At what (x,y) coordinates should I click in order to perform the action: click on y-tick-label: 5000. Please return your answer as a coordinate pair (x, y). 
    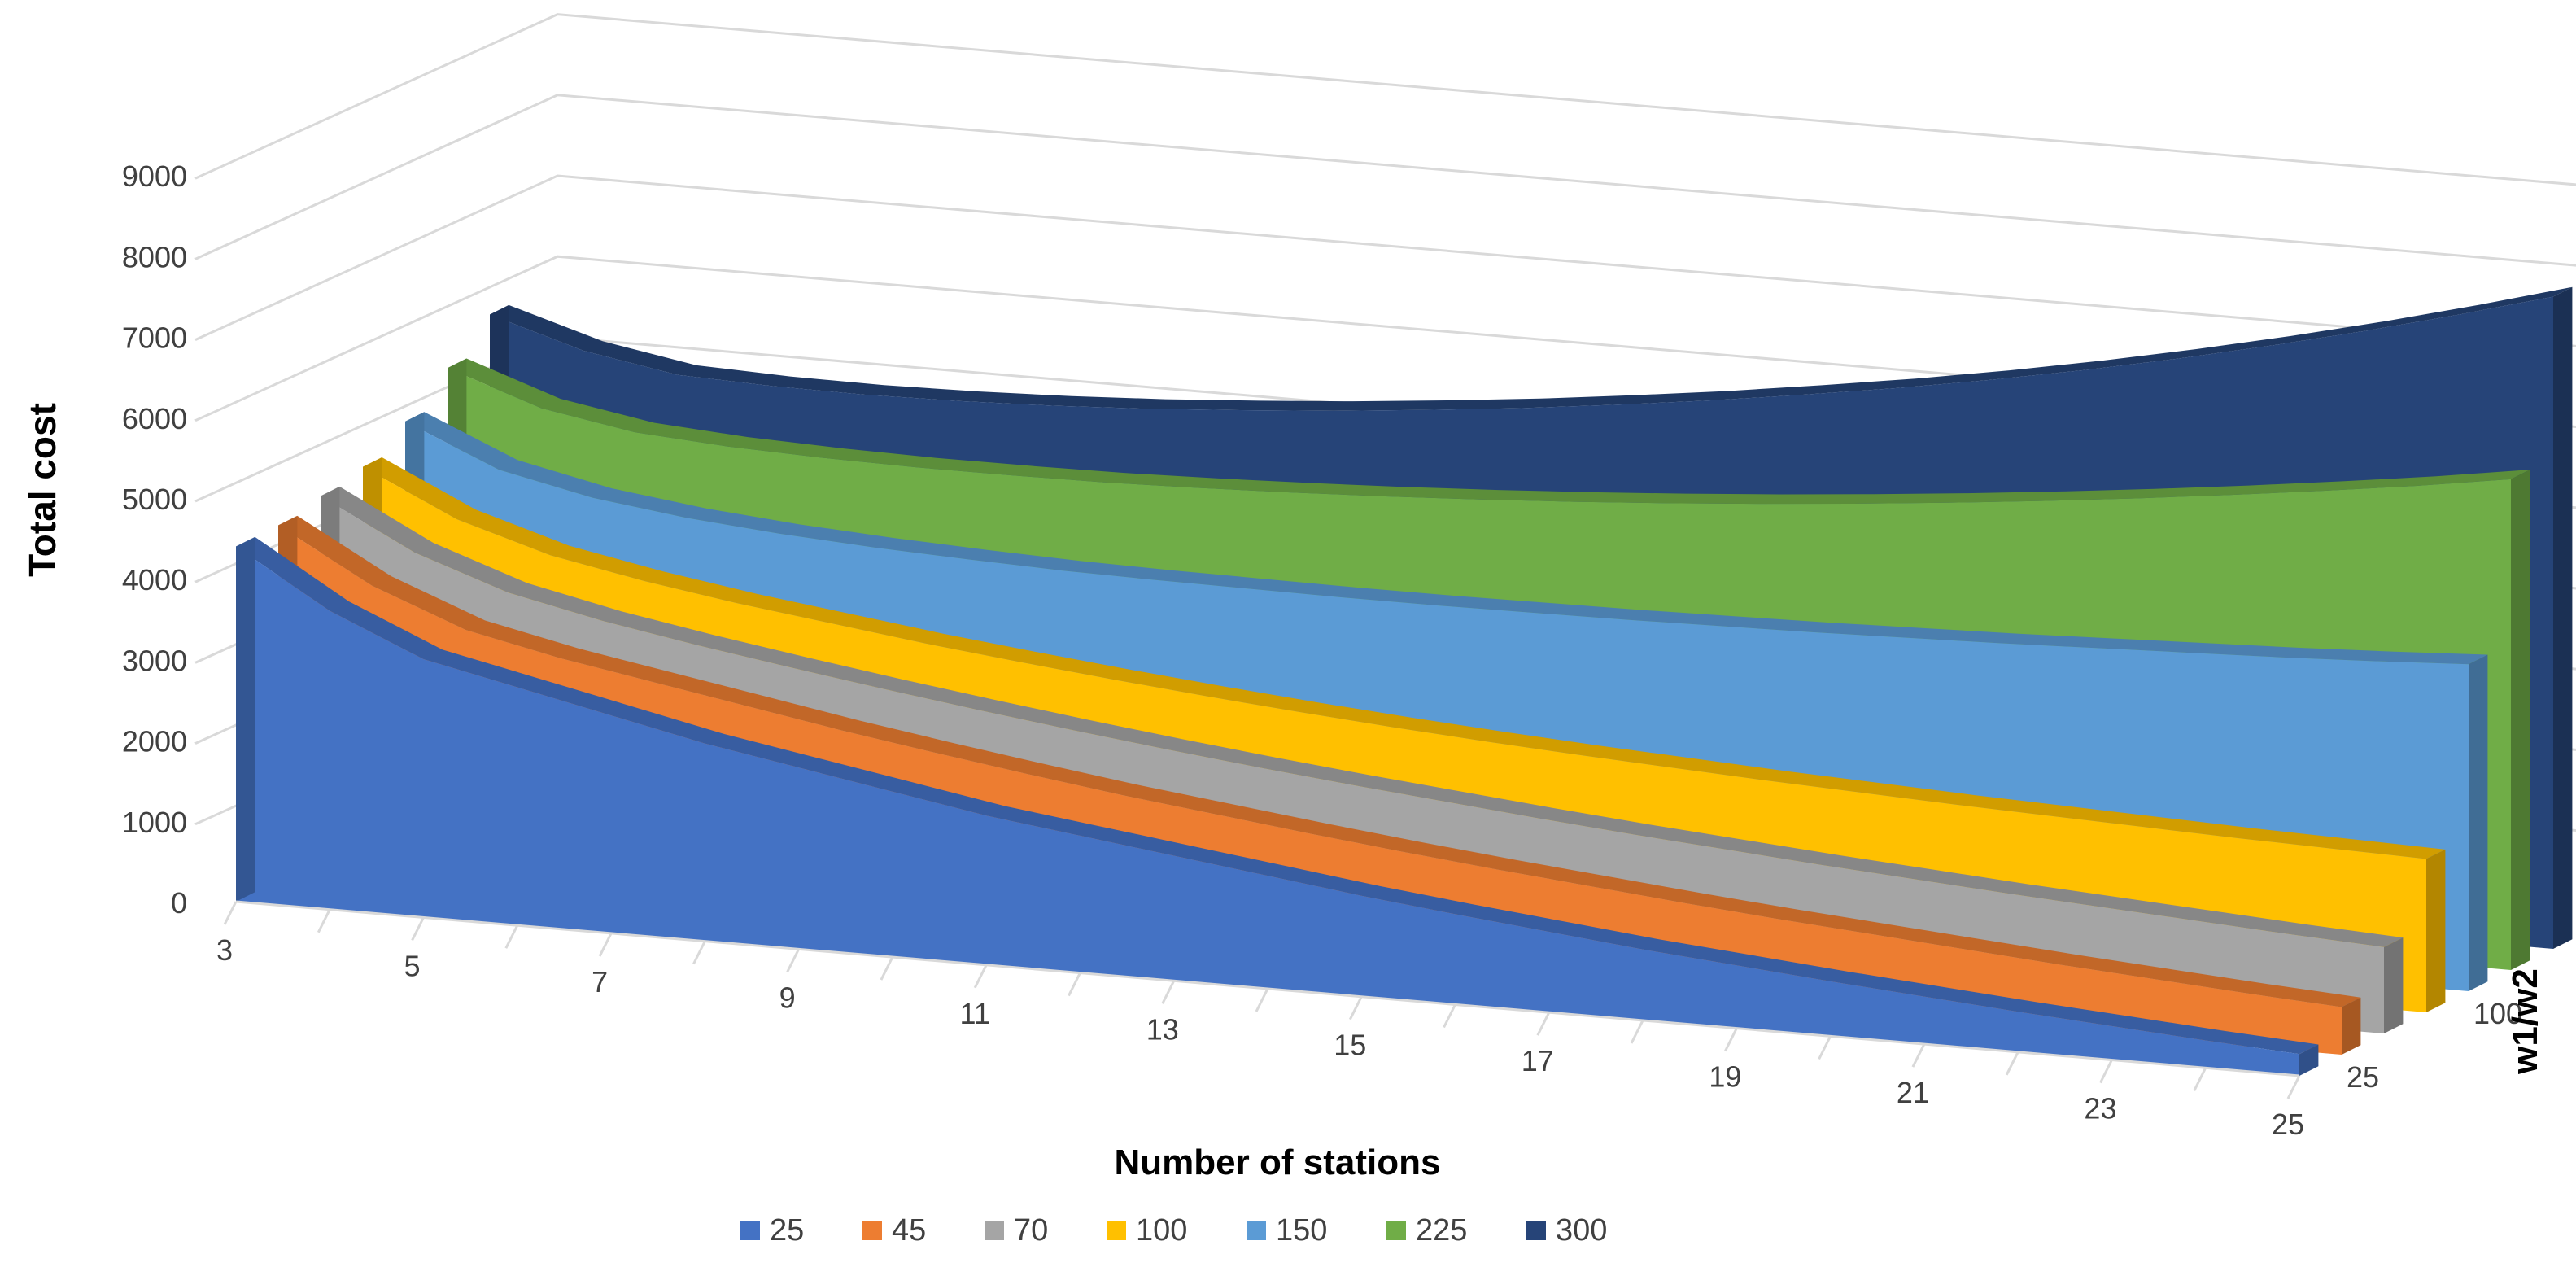
    Looking at the image, I should click on (154, 499).